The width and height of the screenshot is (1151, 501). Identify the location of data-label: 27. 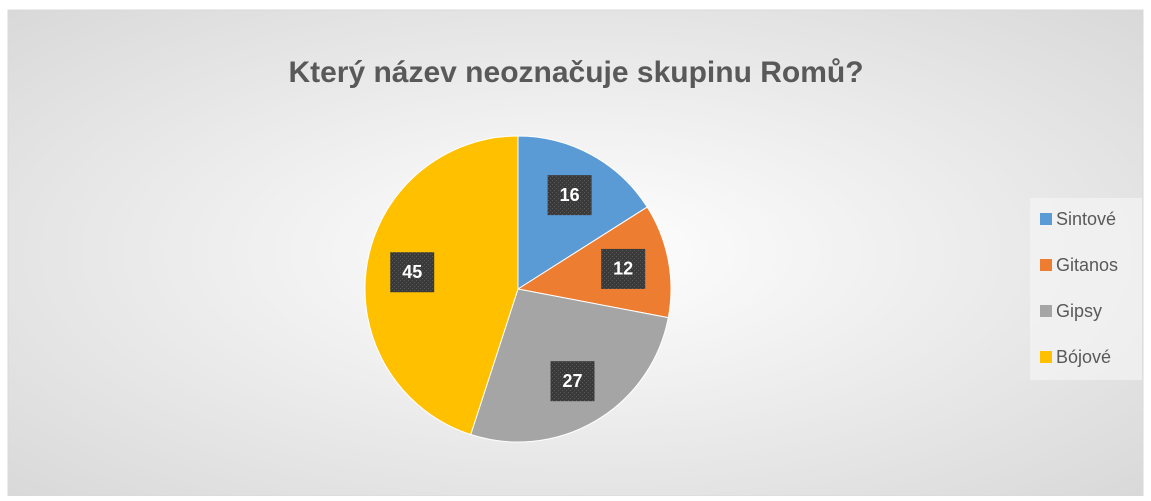
(573, 381).